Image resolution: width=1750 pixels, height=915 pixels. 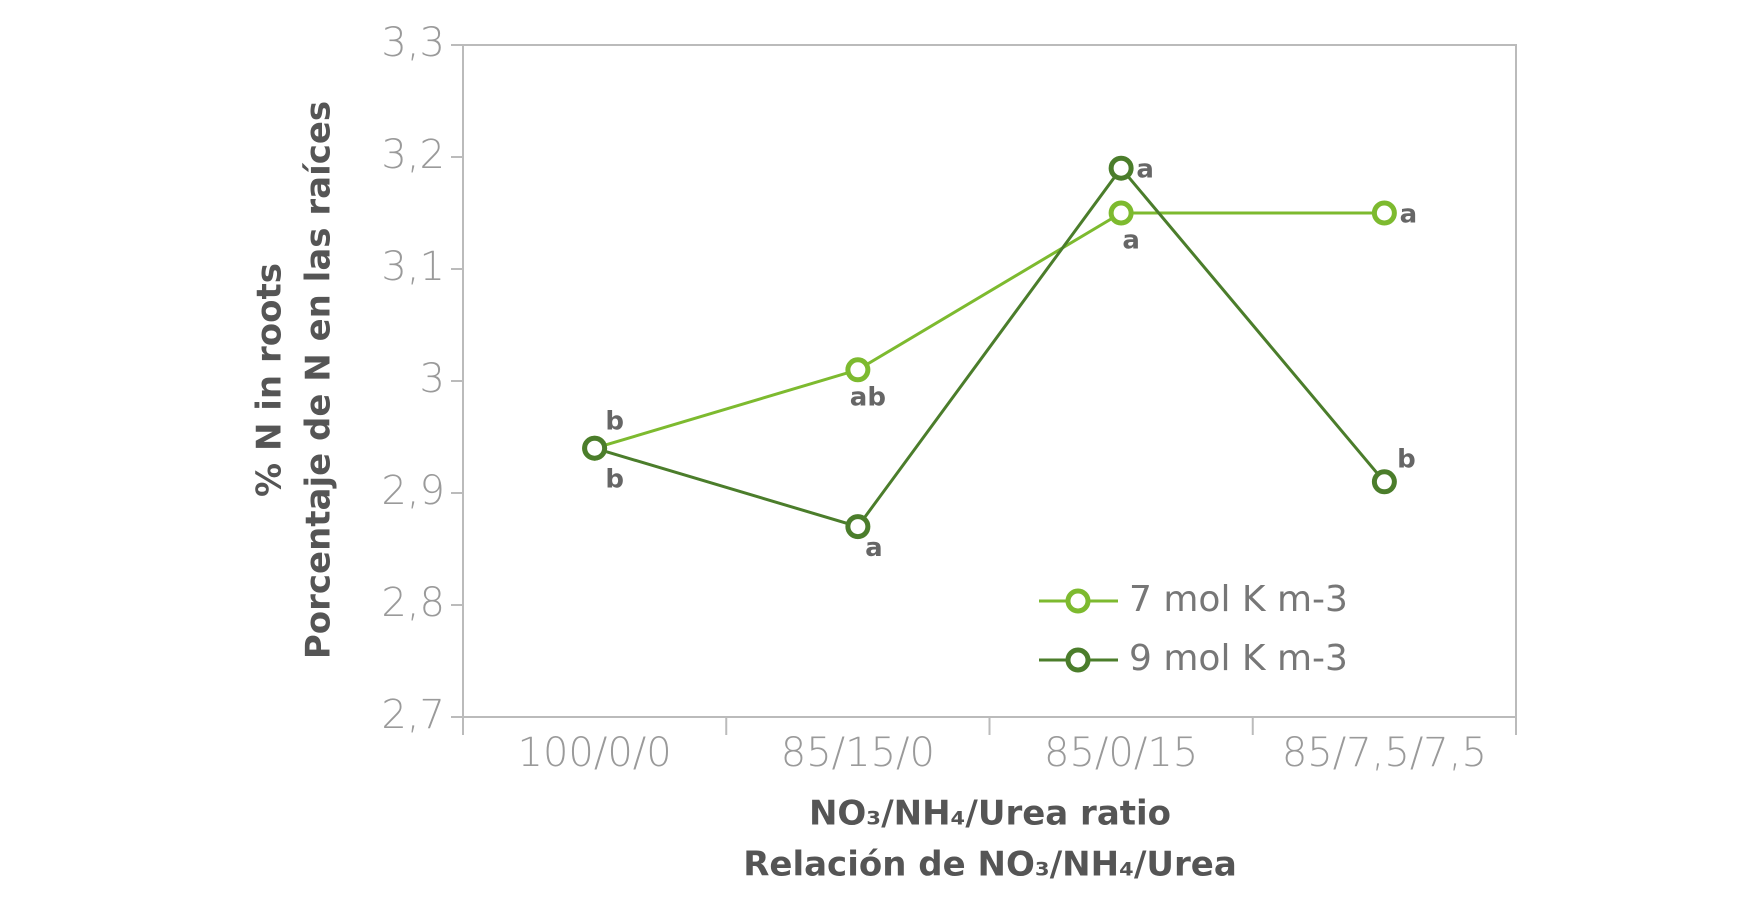 I want to click on x-title-line: Relación de NO₃/NH₄/Urea, so click(x=990, y=865).